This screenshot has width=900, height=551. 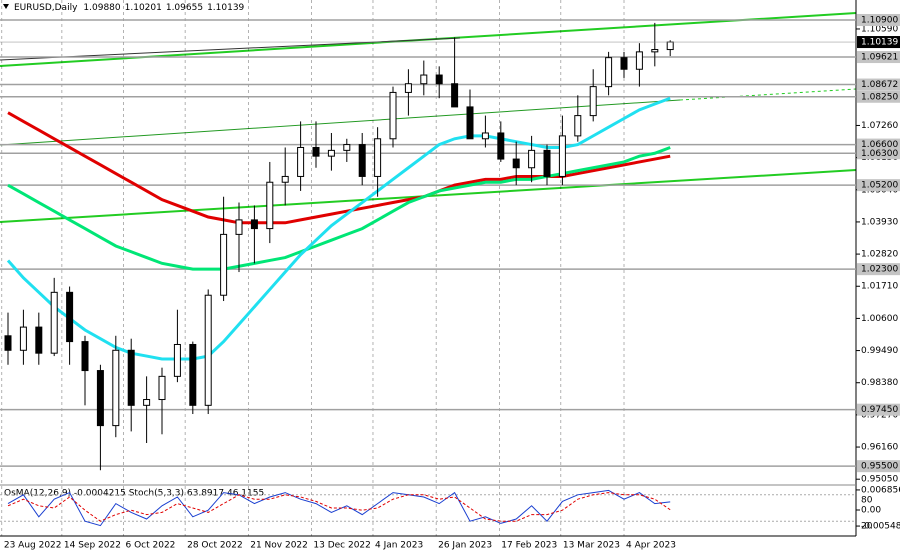 What do you see at coordinates (184, 8) in the screenshot?
I see `low-value: 1.09655` at bounding box center [184, 8].